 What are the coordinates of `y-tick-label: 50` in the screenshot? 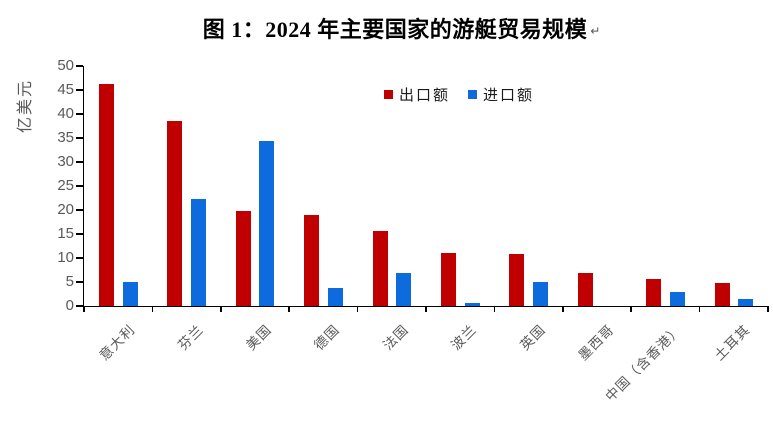 It's located at (65, 65).